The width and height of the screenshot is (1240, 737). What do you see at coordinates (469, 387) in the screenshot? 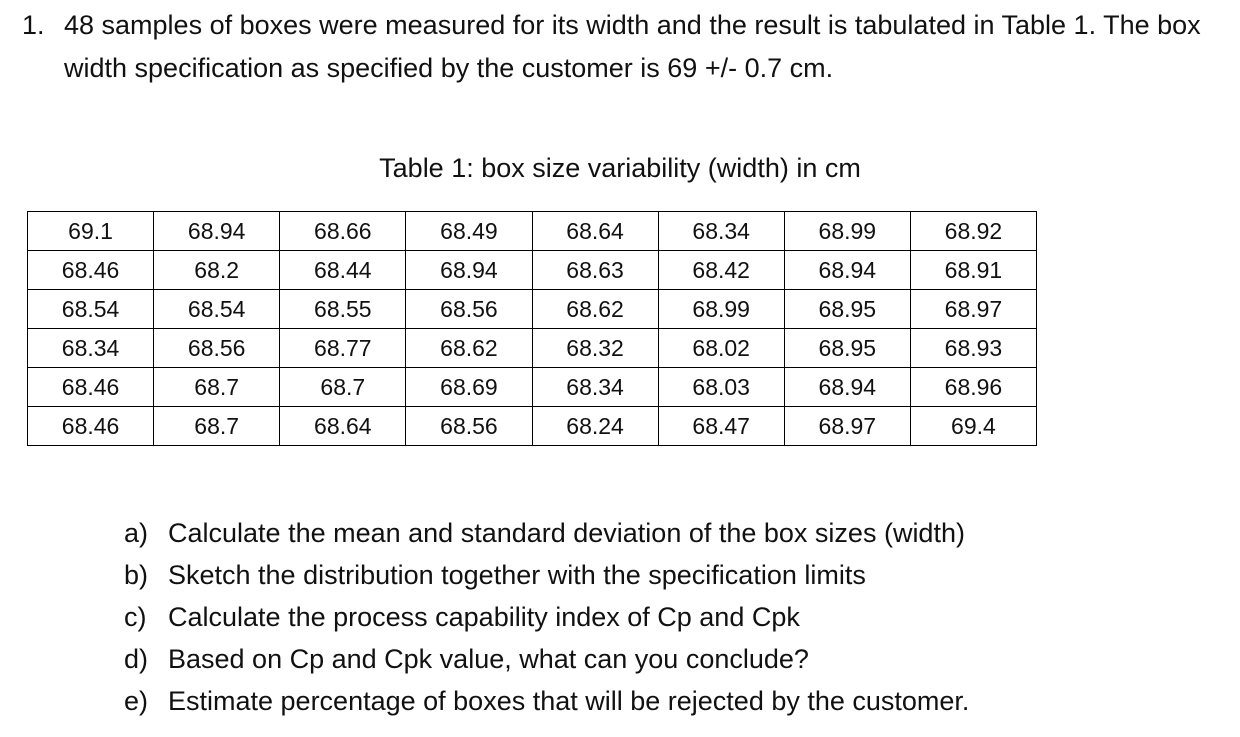
I see `table-cell: 68.69` at bounding box center [469, 387].